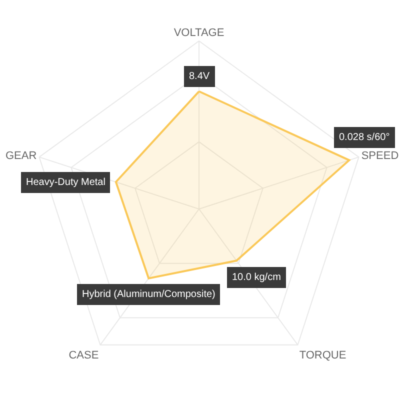 This screenshot has height=404, width=404. I want to click on text: 8.4V, so click(199, 76).